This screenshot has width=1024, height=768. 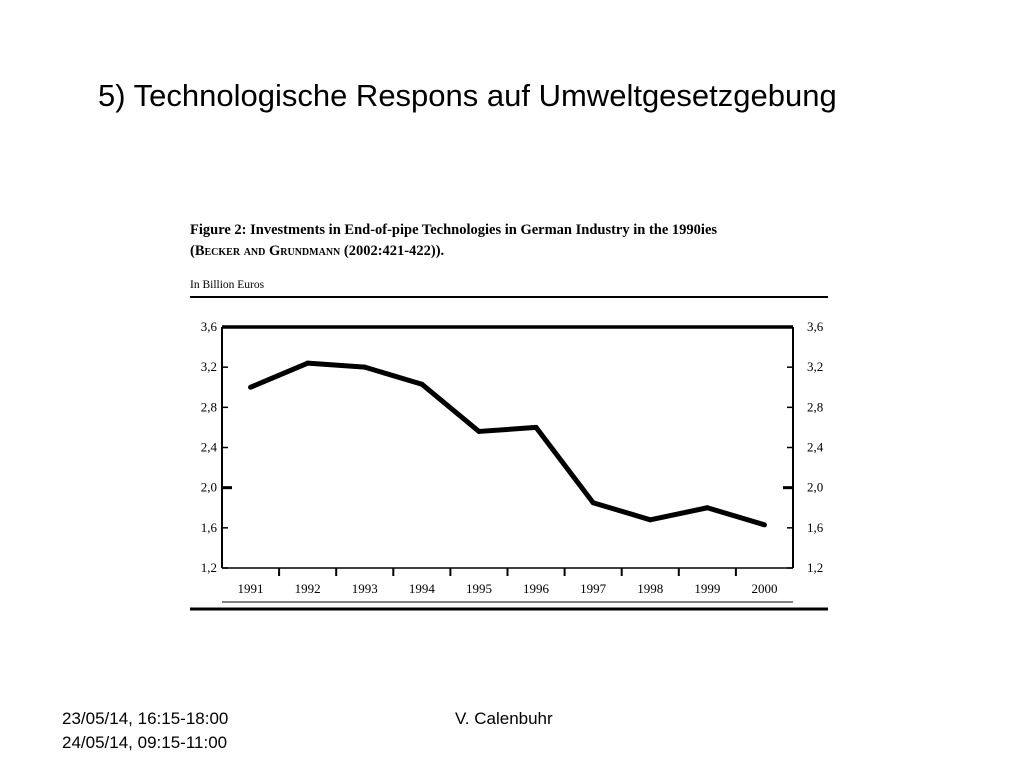 I want to click on x-tick-label: 1992, so click(x=308, y=588).